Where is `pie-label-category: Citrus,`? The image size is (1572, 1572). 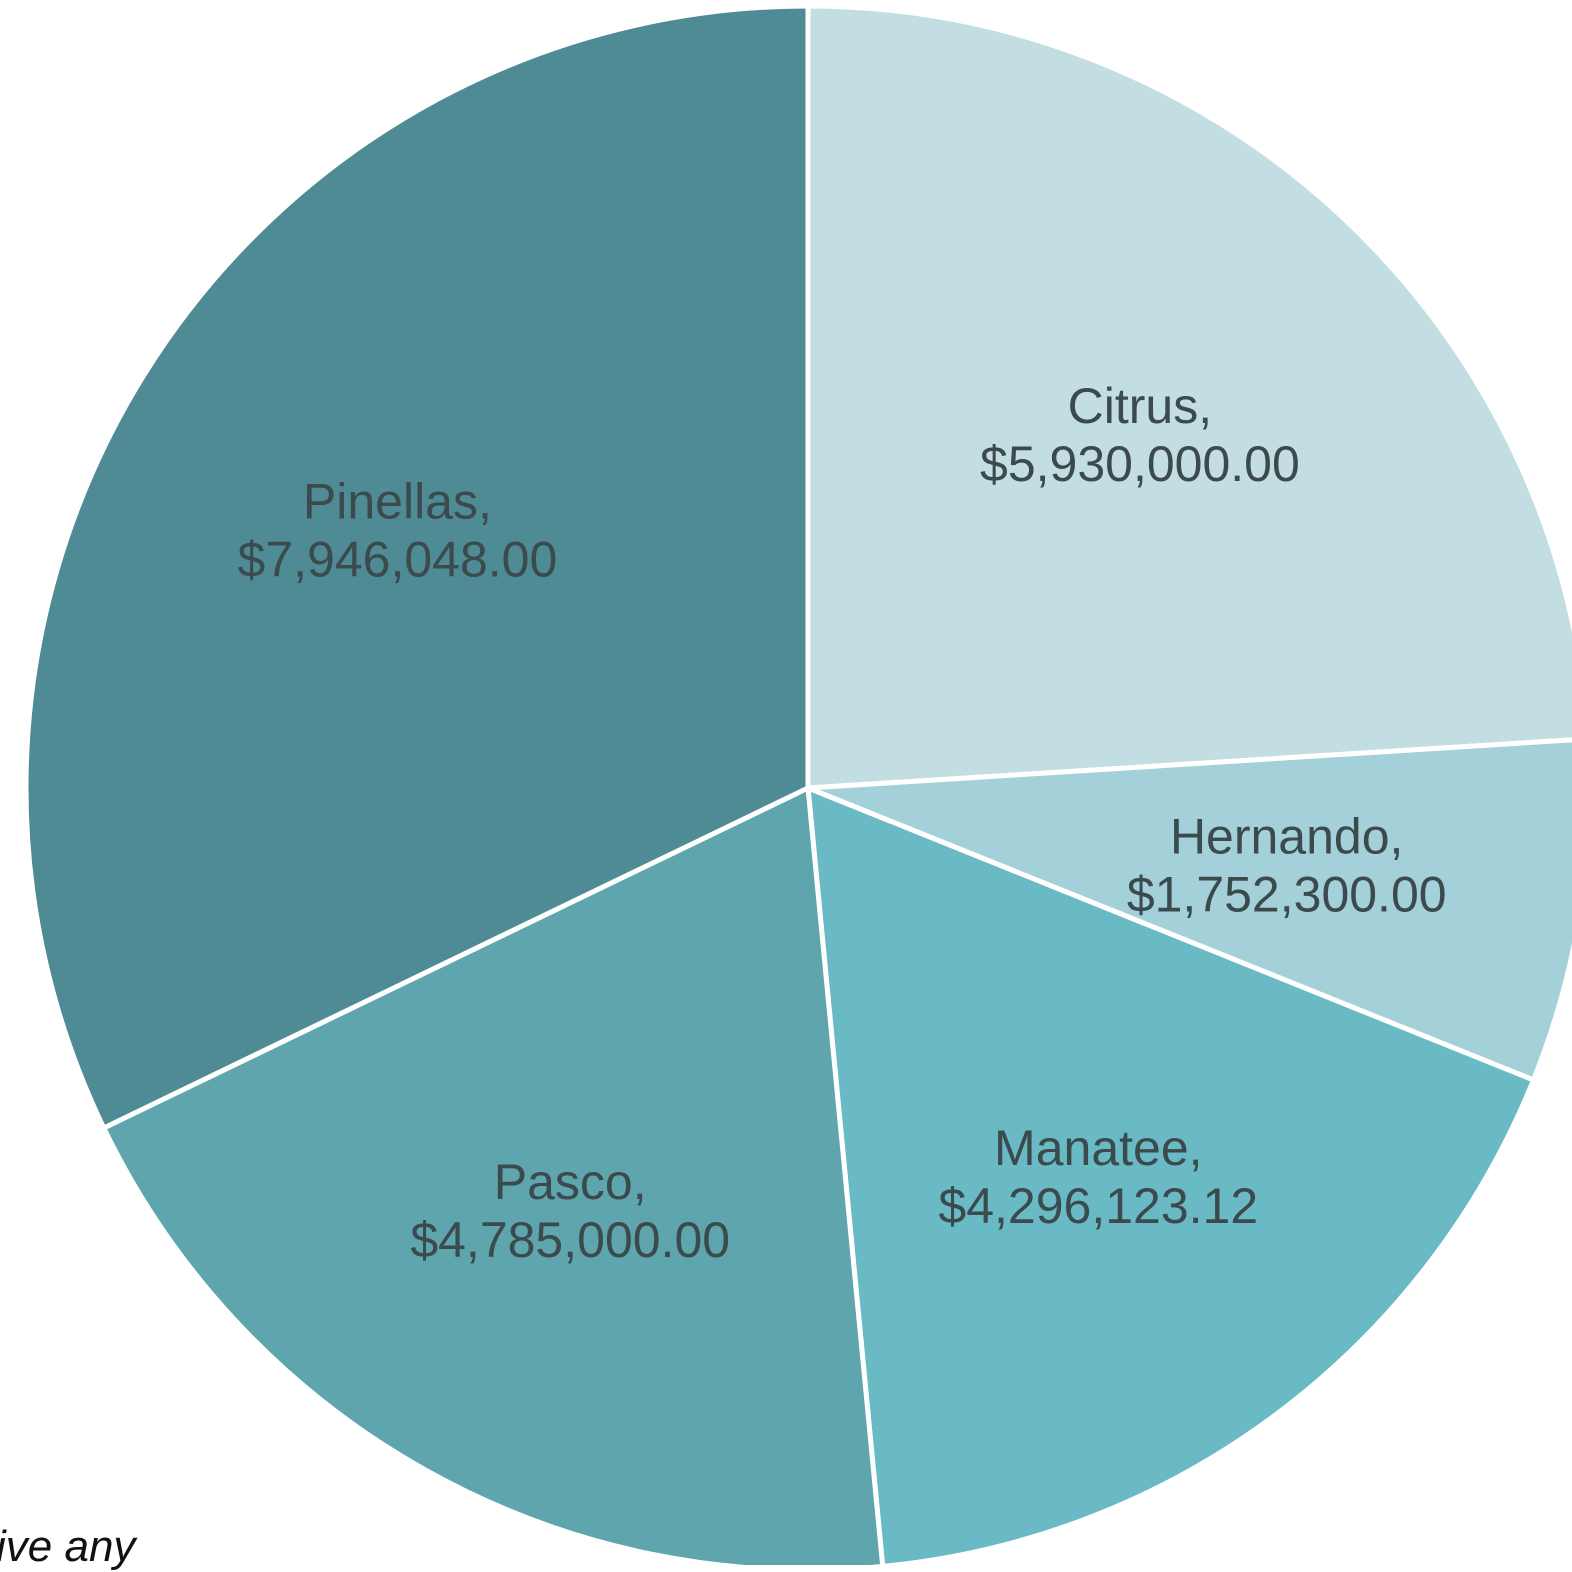 pie-label-category: Citrus, is located at coordinates (1140, 406).